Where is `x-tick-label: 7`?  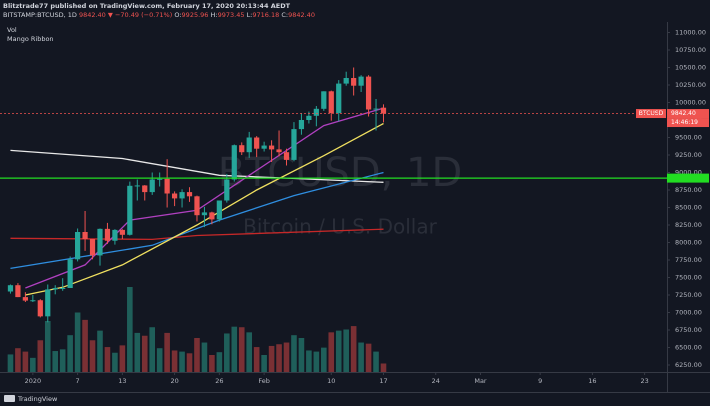 x-tick-label: 7 is located at coordinates (78, 381).